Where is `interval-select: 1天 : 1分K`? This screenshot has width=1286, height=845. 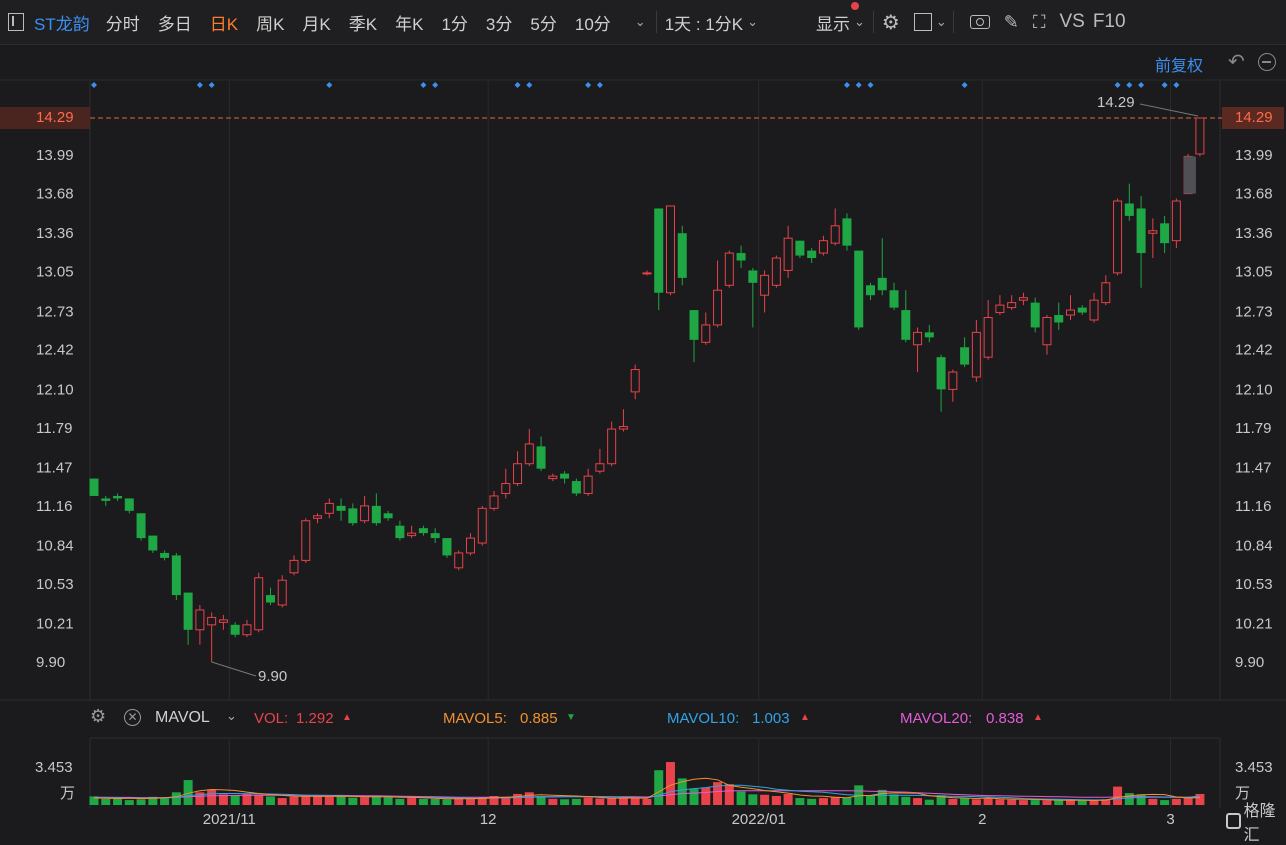 interval-select: 1天 : 1分K is located at coordinates (704, 24).